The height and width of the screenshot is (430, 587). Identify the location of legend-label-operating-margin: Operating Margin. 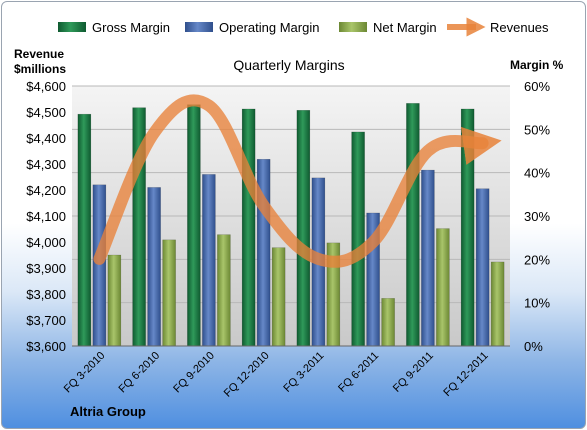
(269, 27).